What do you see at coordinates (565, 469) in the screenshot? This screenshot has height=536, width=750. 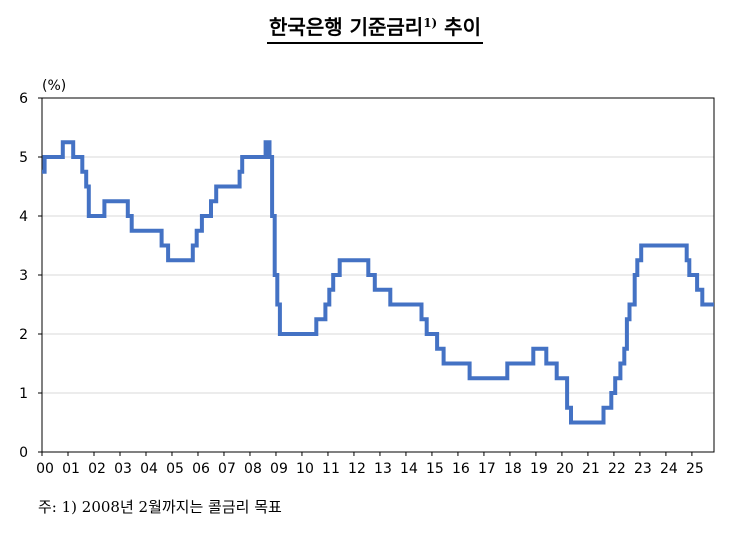 I see `x-tick-label-20: 20` at bounding box center [565, 469].